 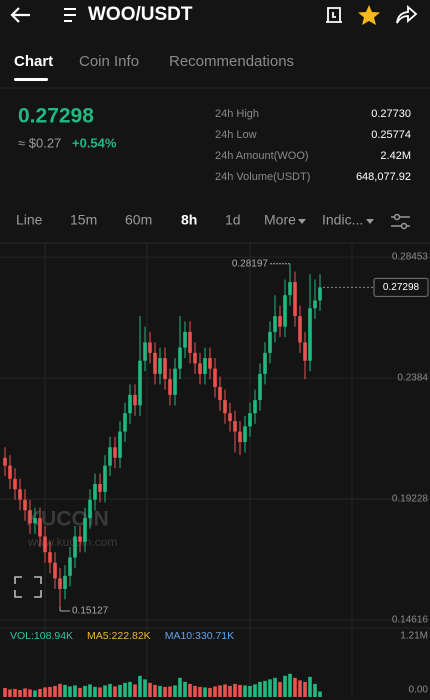 What do you see at coordinates (334, 15) in the screenshot?
I see `alert-icon` at bounding box center [334, 15].